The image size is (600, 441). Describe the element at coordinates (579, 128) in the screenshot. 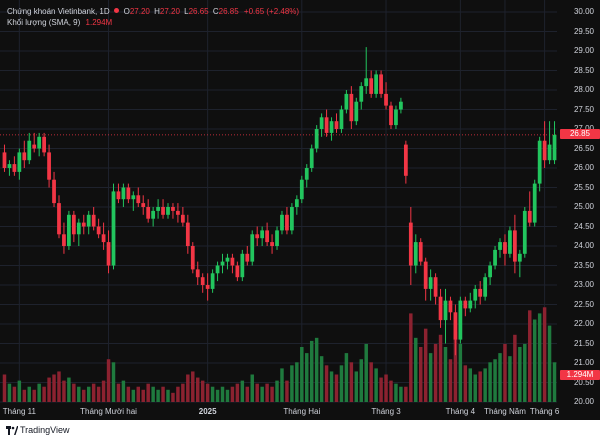

I see `price-tick-label: 27.00` at that location.